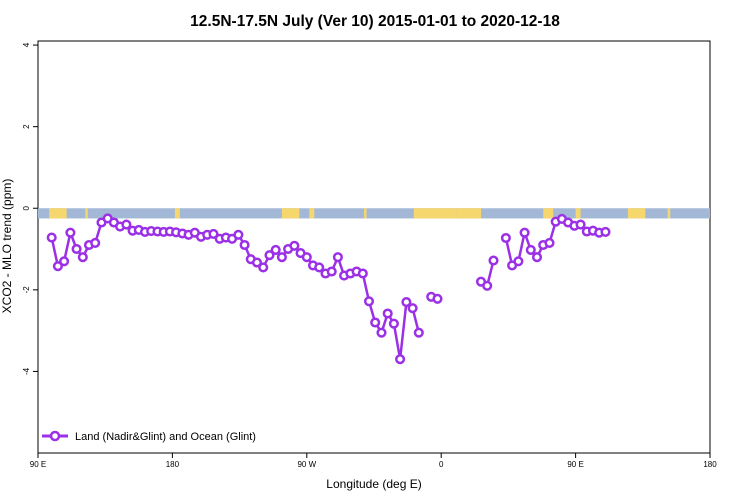 Image resolution: width=750 pixels, height=500 pixels. I want to click on legend-label: Land (Nadir&Glint) and Ocean (Glint), so click(165, 437).